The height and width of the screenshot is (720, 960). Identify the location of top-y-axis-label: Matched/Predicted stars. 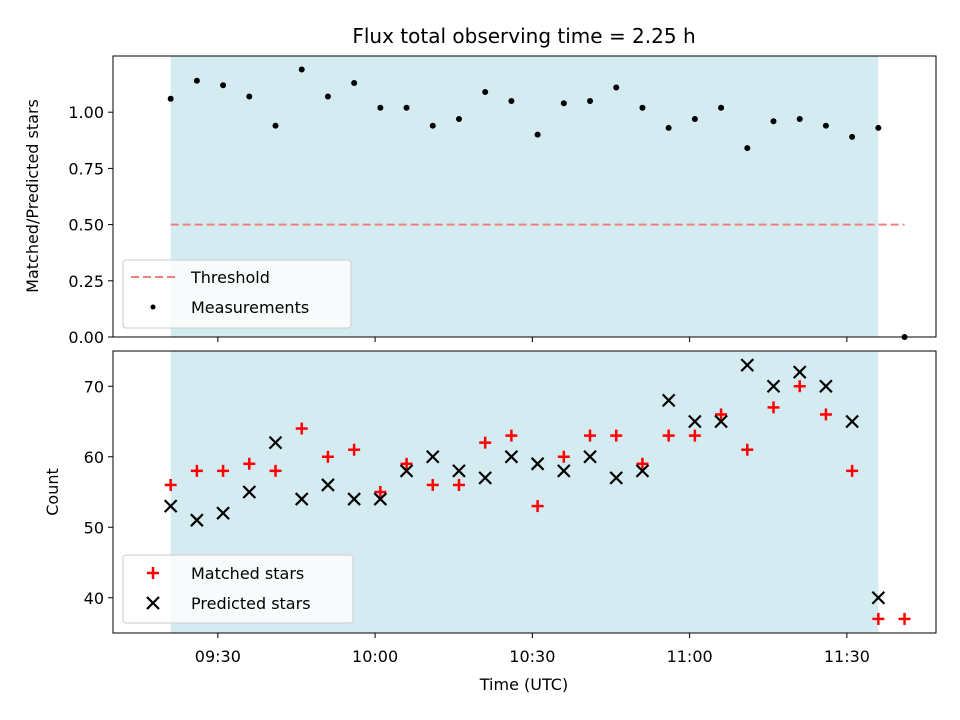
(32, 196).